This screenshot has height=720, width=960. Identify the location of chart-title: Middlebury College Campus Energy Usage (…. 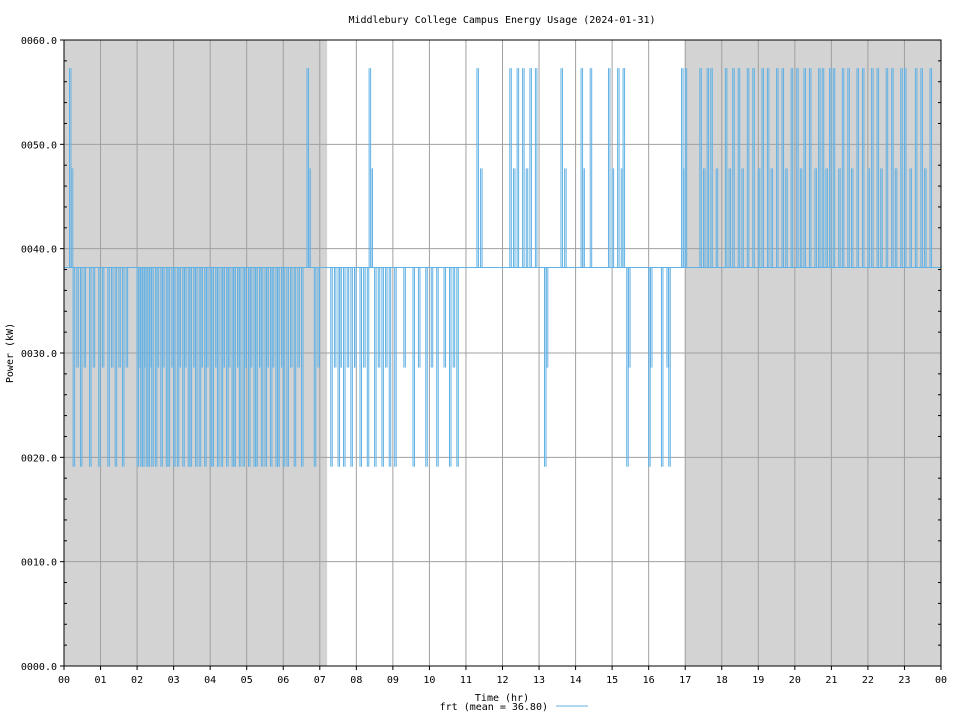
(501, 20).